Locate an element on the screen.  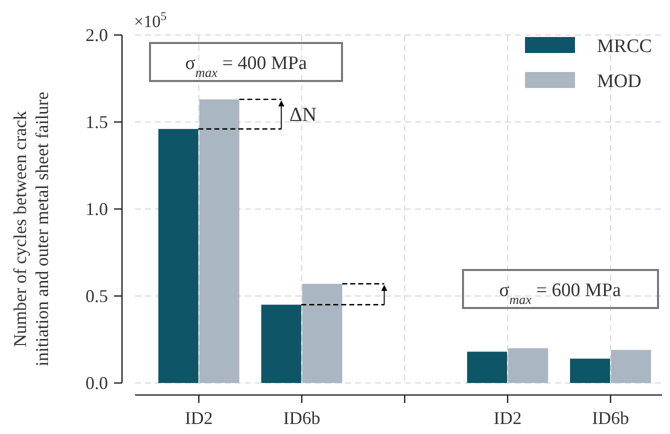
annotation: ΔN is located at coordinates (303, 115).